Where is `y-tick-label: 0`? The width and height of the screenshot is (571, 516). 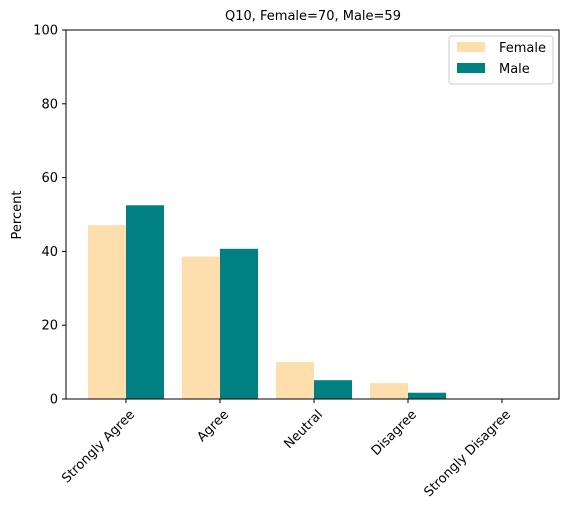
y-tick-label: 0 is located at coordinates (54, 400).